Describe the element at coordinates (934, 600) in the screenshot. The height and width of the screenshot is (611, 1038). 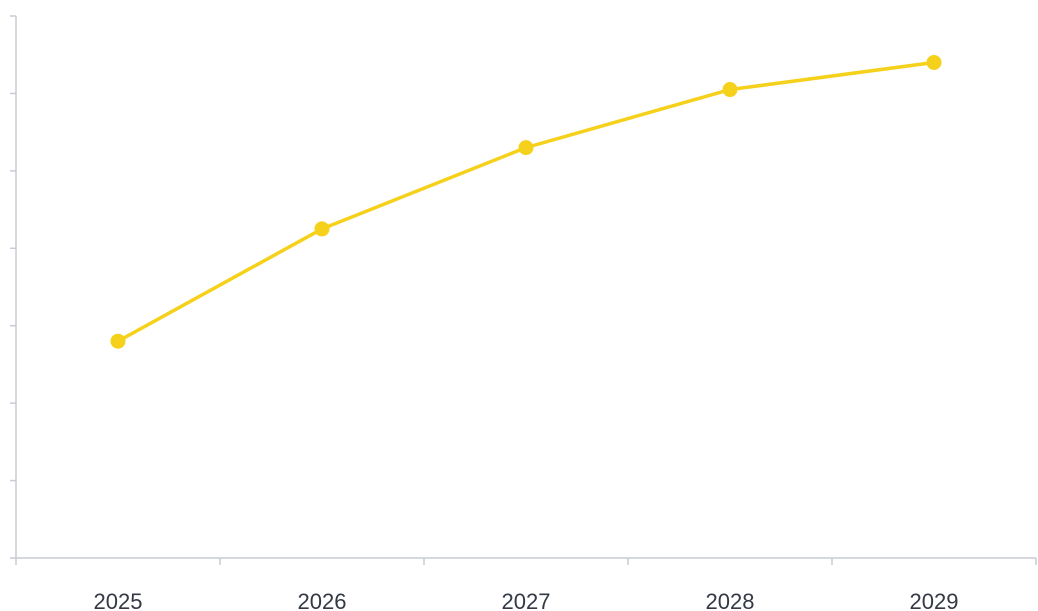
I see `x-tick-label-2029: 2029` at that location.